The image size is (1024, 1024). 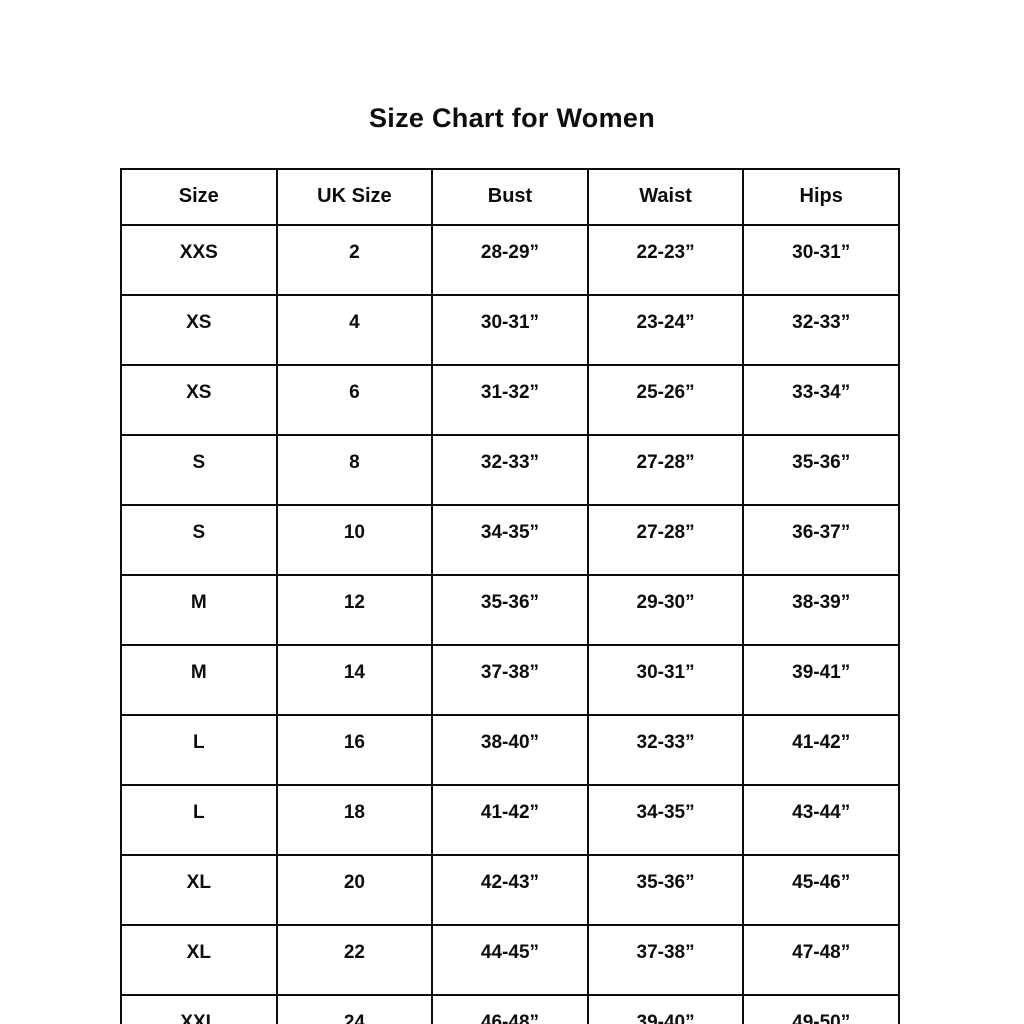 What do you see at coordinates (354, 610) in the screenshot?
I see `table-cell: 12` at bounding box center [354, 610].